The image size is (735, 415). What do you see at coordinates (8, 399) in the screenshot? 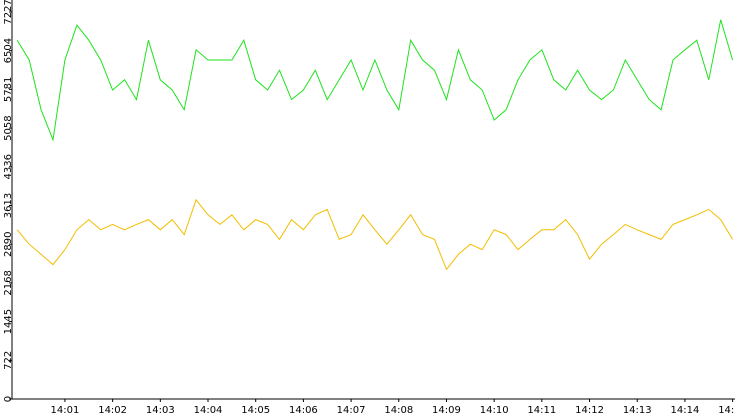
I see `y-tick-label: 0` at bounding box center [8, 399].